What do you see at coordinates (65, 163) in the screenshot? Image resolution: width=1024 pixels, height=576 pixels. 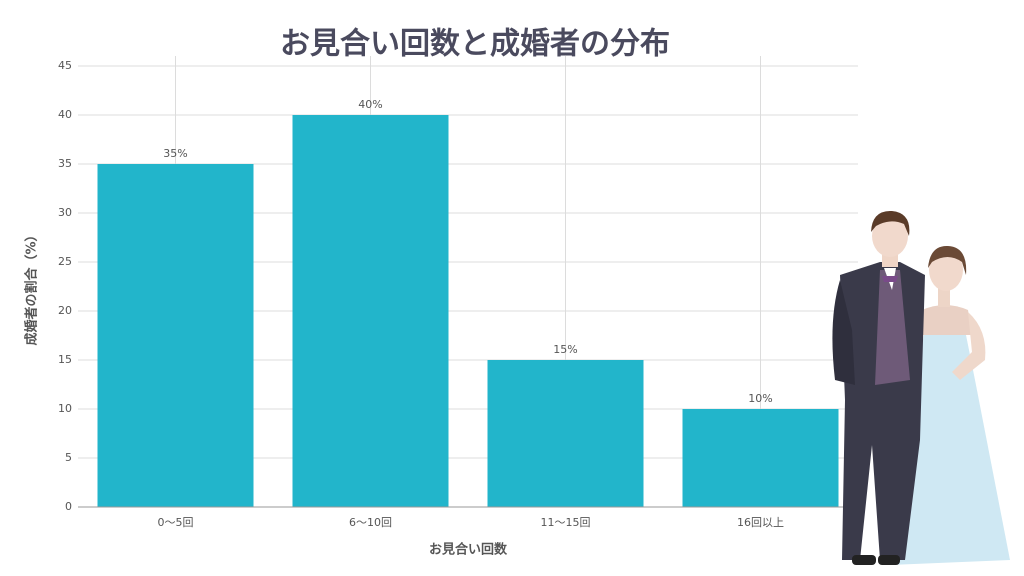 I see `y-tick-label: 35` at bounding box center [65, 163].